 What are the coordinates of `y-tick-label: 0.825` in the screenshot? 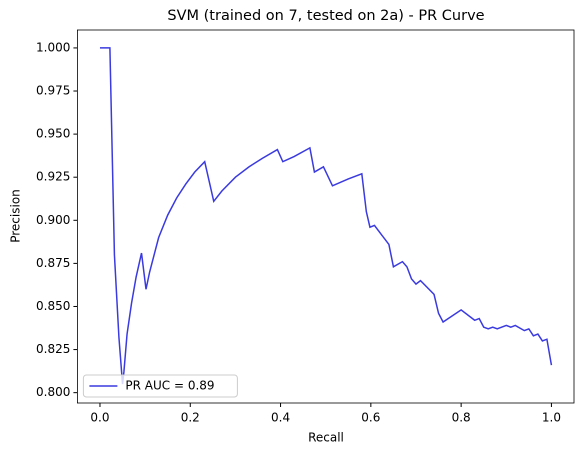 It's located at (53, 349).